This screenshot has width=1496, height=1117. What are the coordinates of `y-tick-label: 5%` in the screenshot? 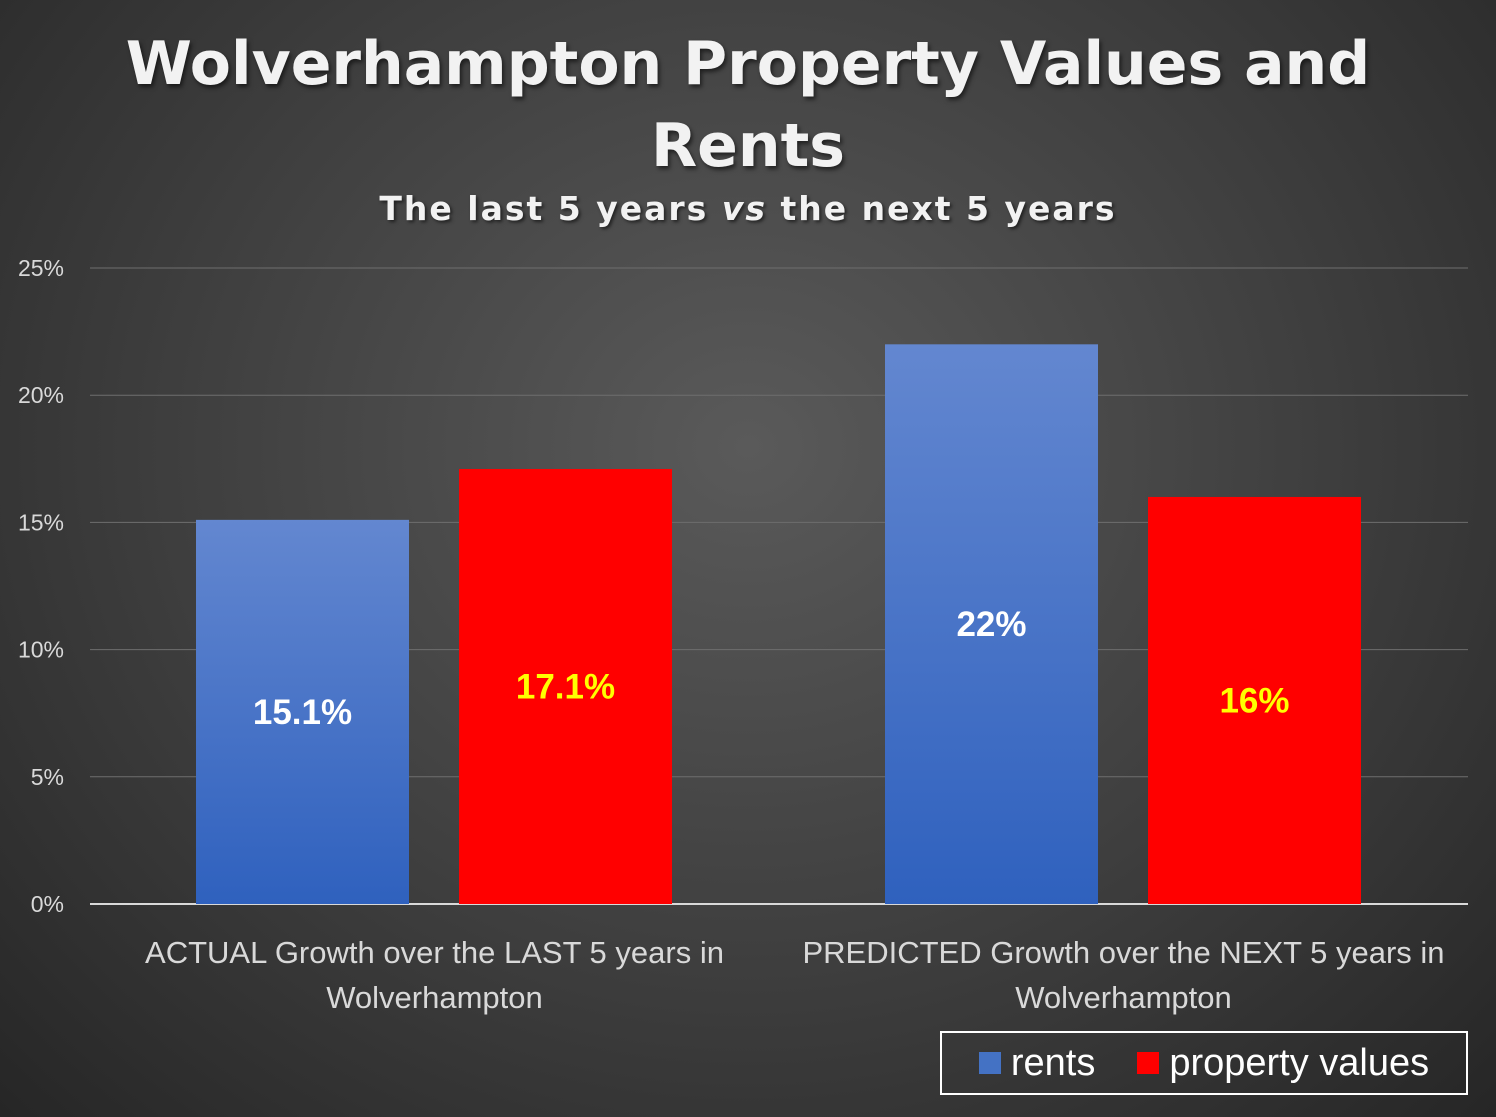 It's located at (47, 777).